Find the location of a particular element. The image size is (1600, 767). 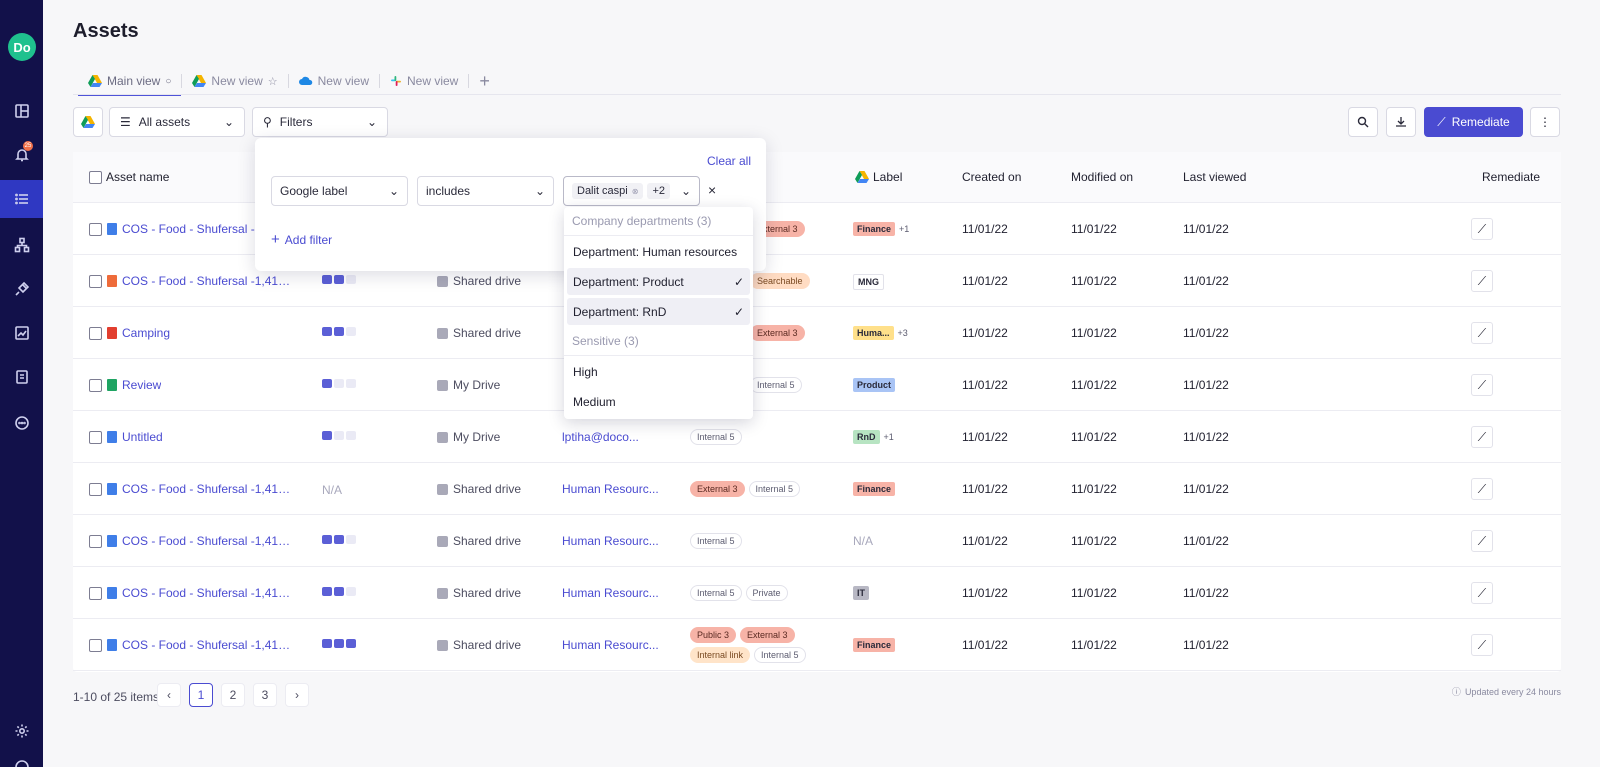

tags-cell: Internal 5 is located at coordinates (755, 541).